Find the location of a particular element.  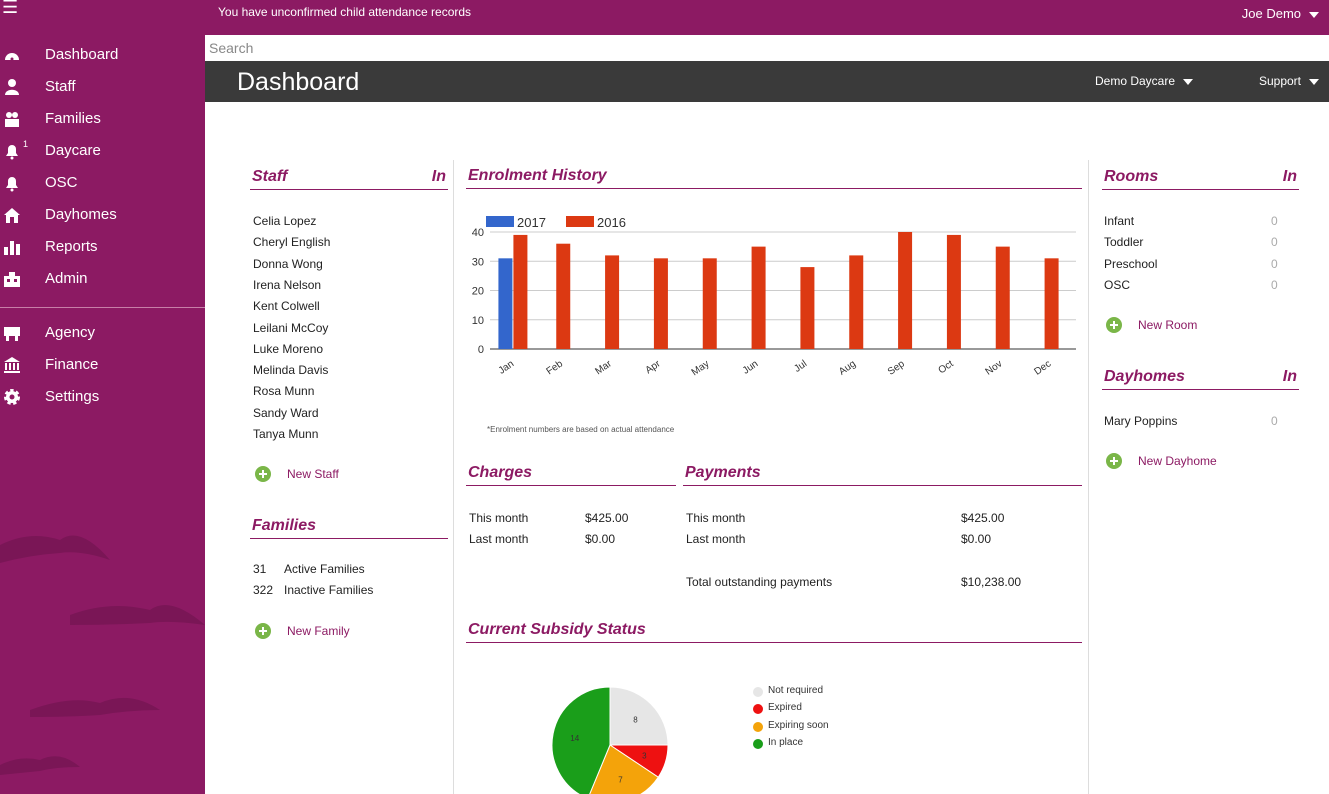

staff-list-item: Sandy Ward is located at coordinates (286, 412).